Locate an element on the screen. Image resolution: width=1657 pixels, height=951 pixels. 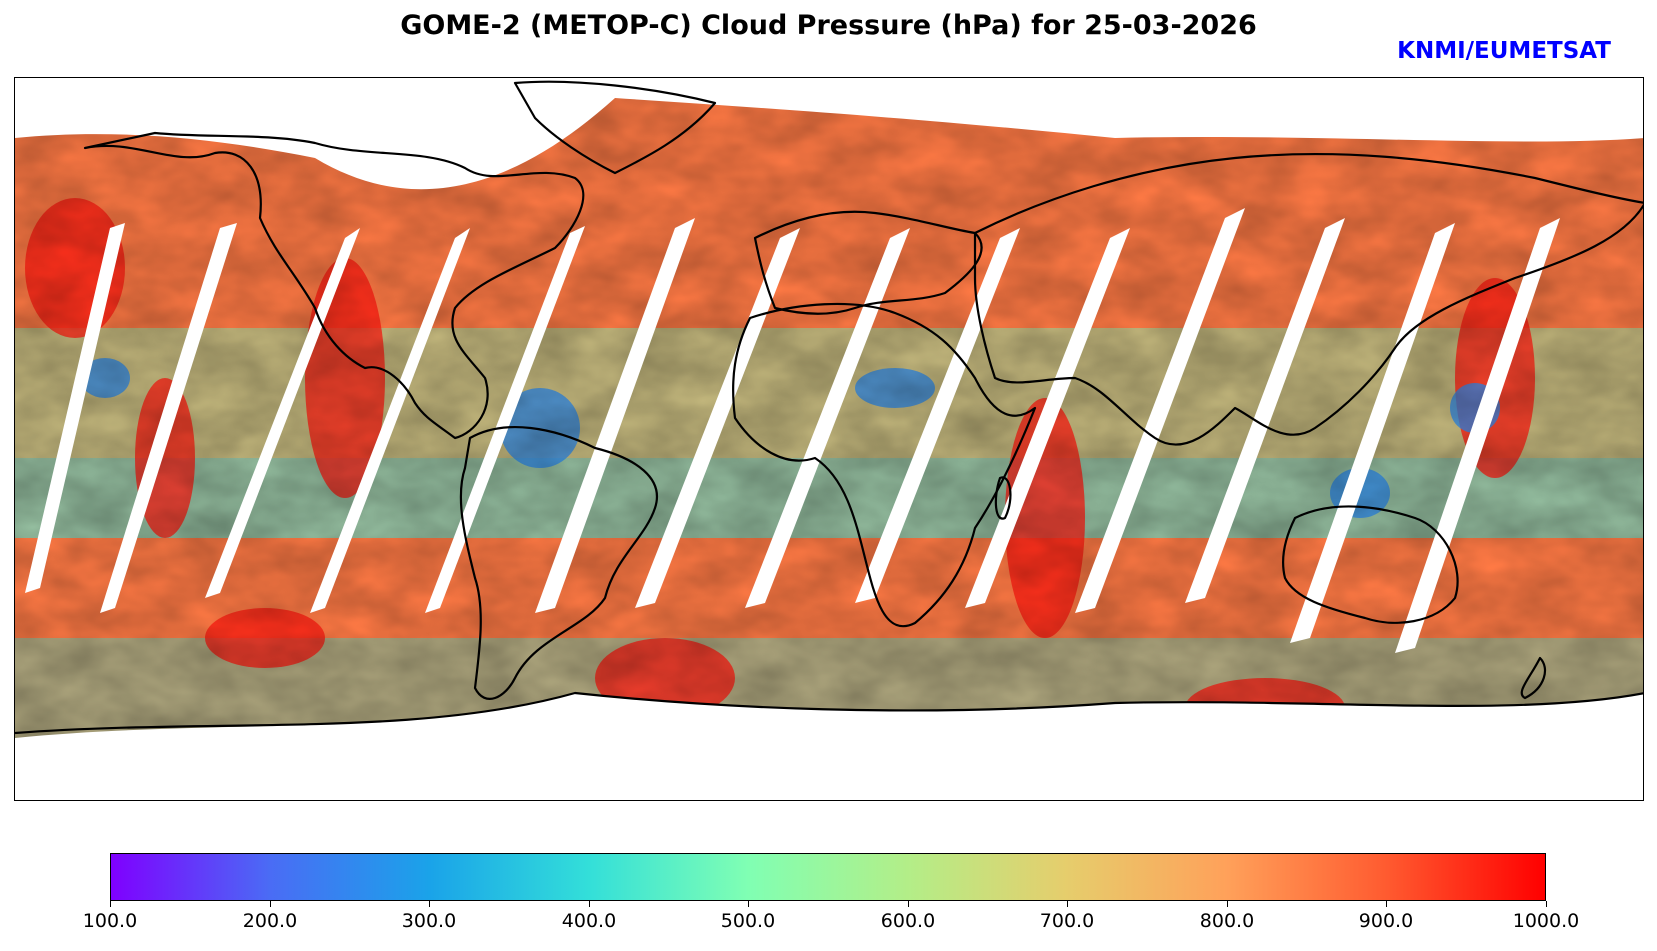
antarctica is located at coordinates (829, 746).